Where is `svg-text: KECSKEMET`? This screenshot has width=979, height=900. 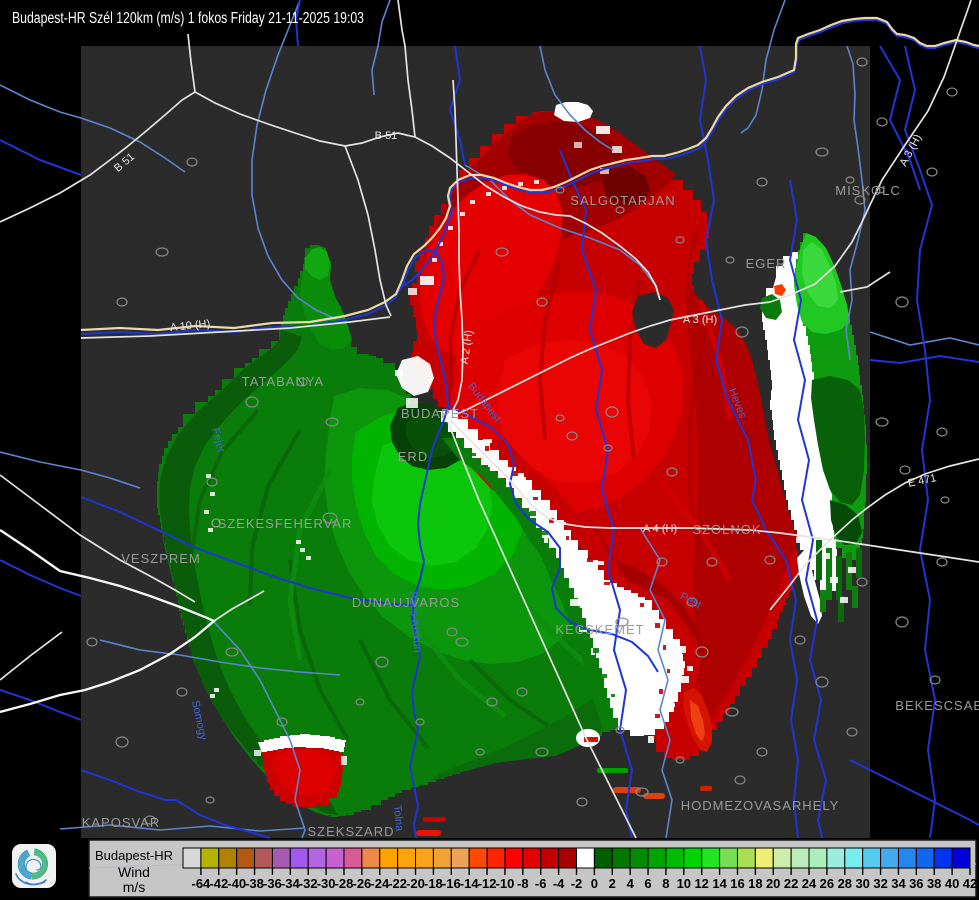
svg-text: KECSKEMET is located at coordinates (599, 629).